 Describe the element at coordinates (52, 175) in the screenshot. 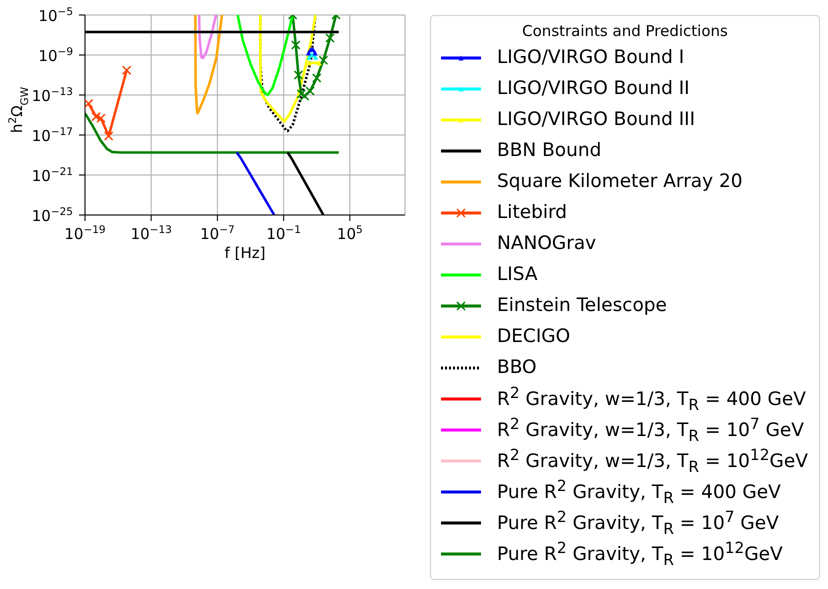

I see `y-tick-label: 10$^{−21}$` at that location.